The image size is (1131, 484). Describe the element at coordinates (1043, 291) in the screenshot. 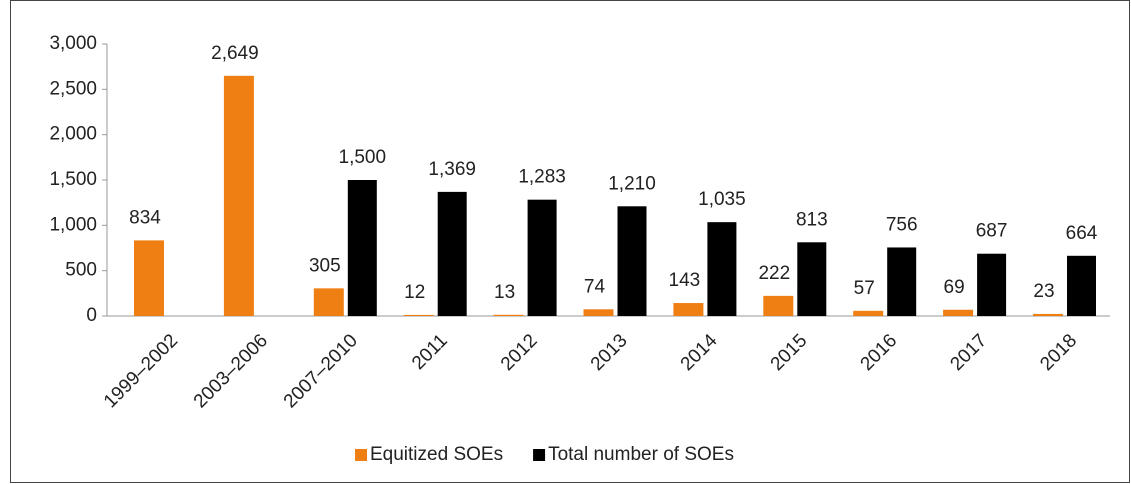

I see `value-label: 23` at that location.